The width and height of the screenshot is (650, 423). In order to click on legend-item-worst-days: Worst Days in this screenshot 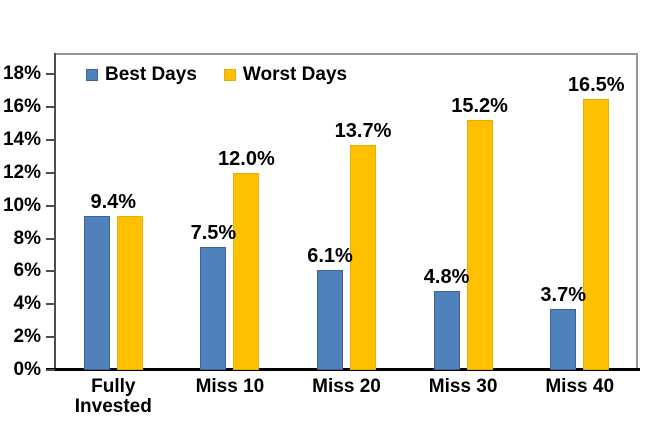, I will do `click(285, 75)`.